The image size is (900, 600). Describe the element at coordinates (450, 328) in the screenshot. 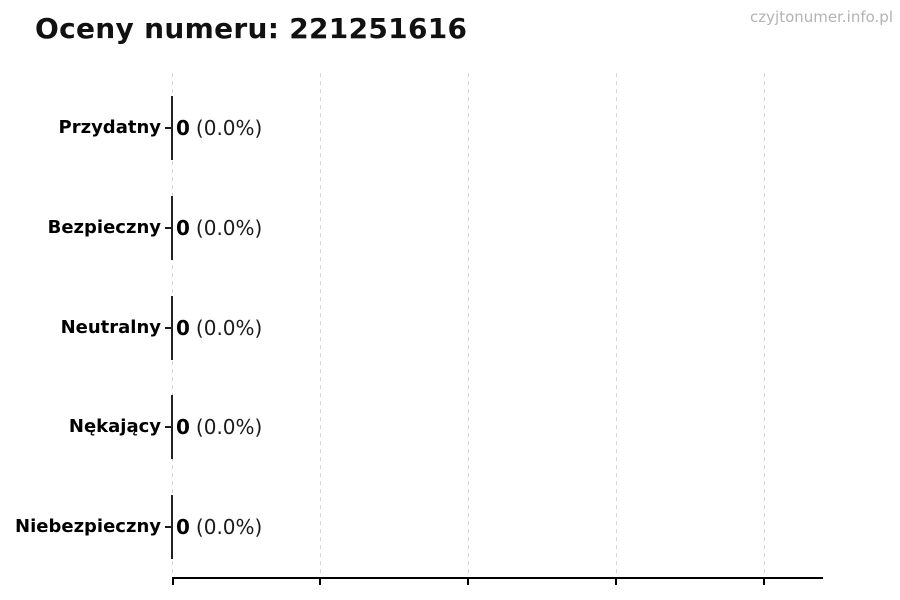

I see `bar-row: Neutralny 0 (0.0%)` at that location.